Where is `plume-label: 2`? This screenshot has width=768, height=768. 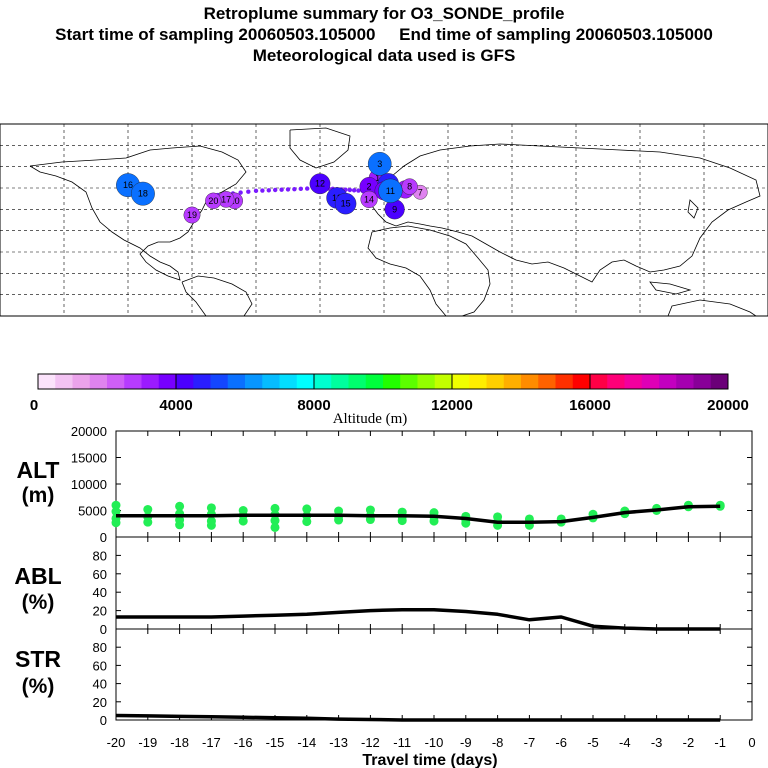 plume-label: 2 is located at coordinates (369, 187).